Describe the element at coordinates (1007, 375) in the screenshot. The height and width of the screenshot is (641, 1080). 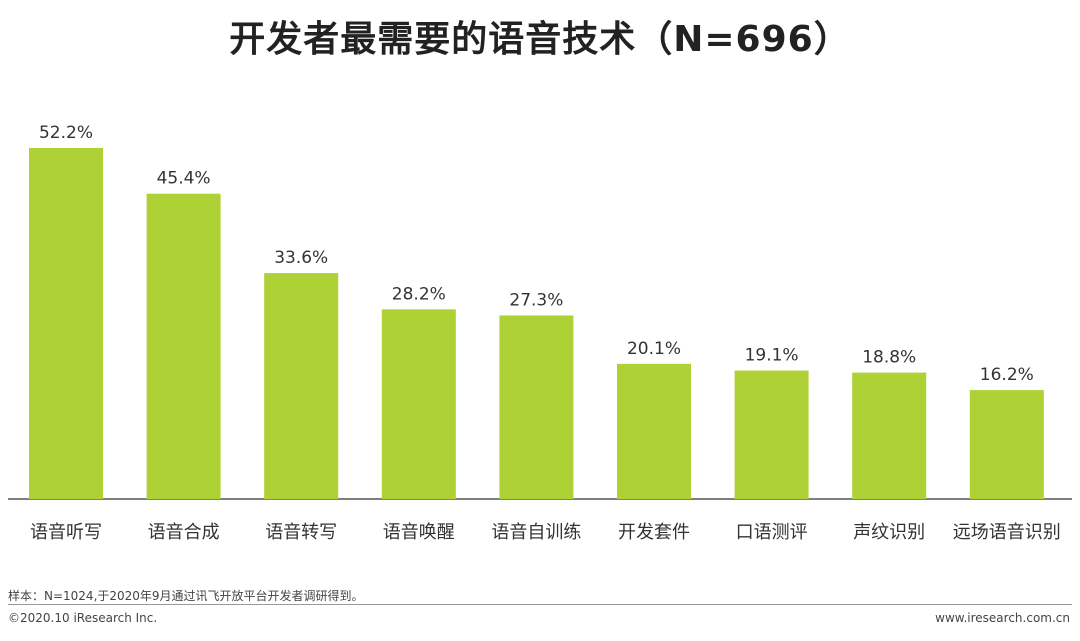
I see `bar-value-label: 16.2%` at that location.